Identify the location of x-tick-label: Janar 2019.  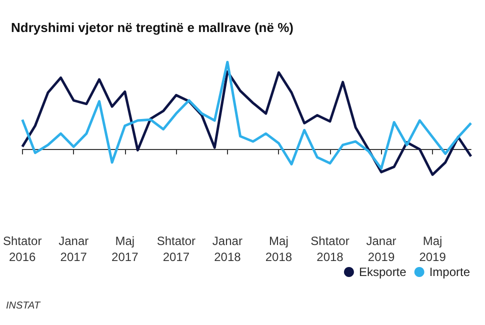
(381, 249).